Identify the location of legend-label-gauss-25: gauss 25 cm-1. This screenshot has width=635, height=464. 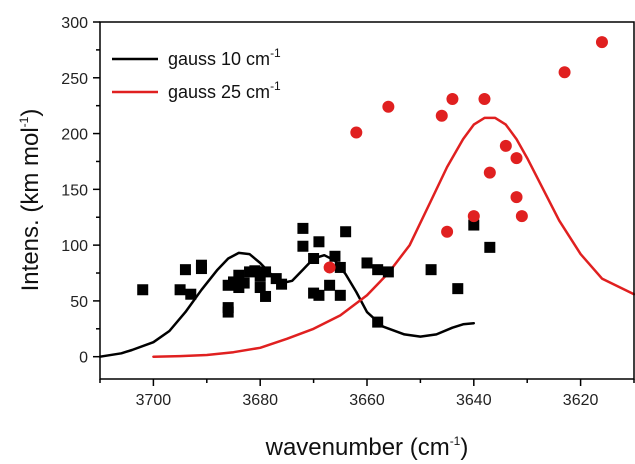
(224, 90).